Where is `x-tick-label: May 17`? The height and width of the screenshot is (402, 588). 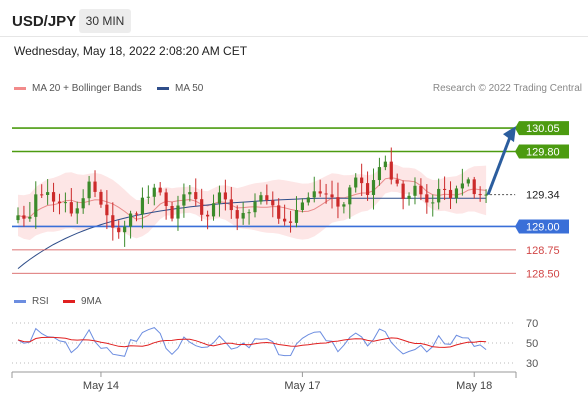 x-tick-label: May 17 is located at coordinates (302, 386).